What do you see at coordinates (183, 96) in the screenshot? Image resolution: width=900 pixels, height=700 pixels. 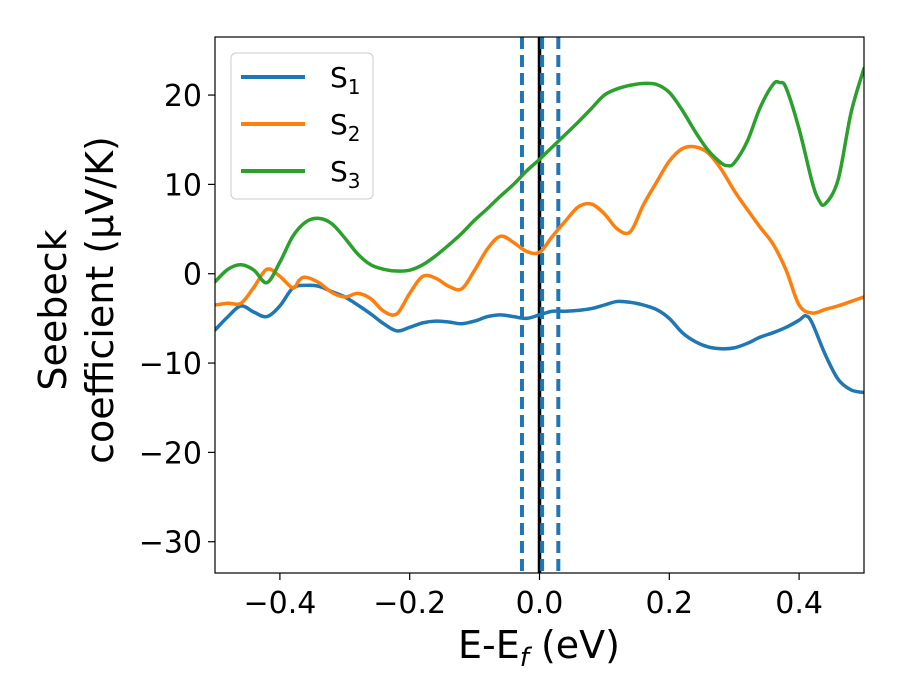 I see `y-tick-label: 20` at bounding box center [183, 96].